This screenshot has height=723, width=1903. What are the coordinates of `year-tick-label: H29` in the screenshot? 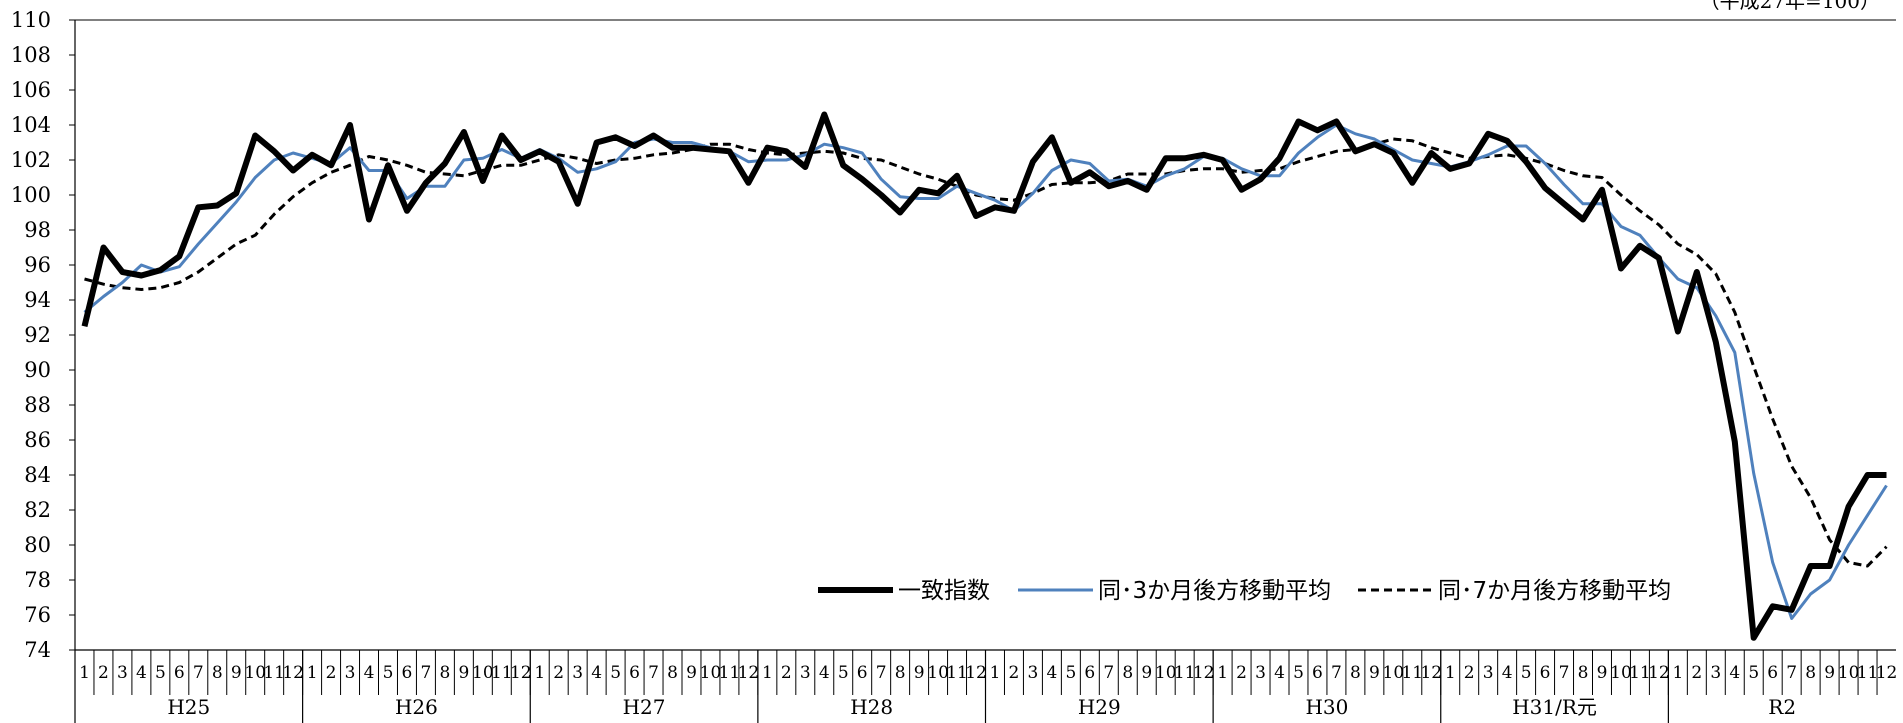 It's located at (1099, 707).